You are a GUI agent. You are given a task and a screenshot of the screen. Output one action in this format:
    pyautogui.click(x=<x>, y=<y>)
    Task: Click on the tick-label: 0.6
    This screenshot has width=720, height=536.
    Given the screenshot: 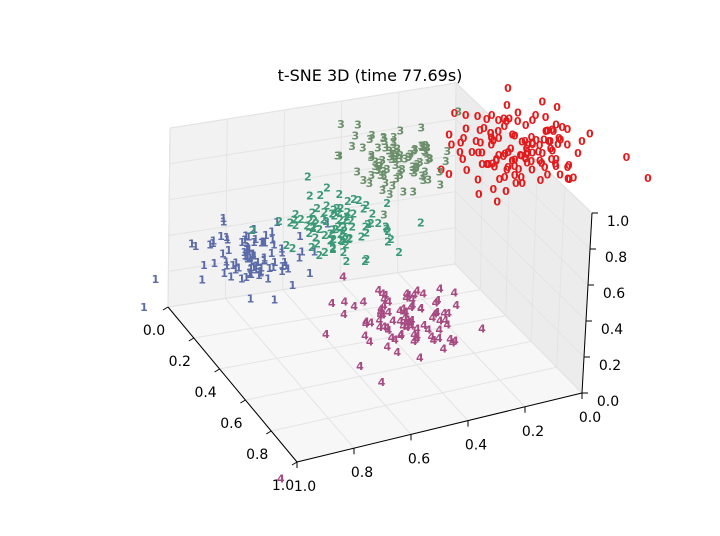 What is the action you would take?
    pyautogui.click(x=231, y=424)
    